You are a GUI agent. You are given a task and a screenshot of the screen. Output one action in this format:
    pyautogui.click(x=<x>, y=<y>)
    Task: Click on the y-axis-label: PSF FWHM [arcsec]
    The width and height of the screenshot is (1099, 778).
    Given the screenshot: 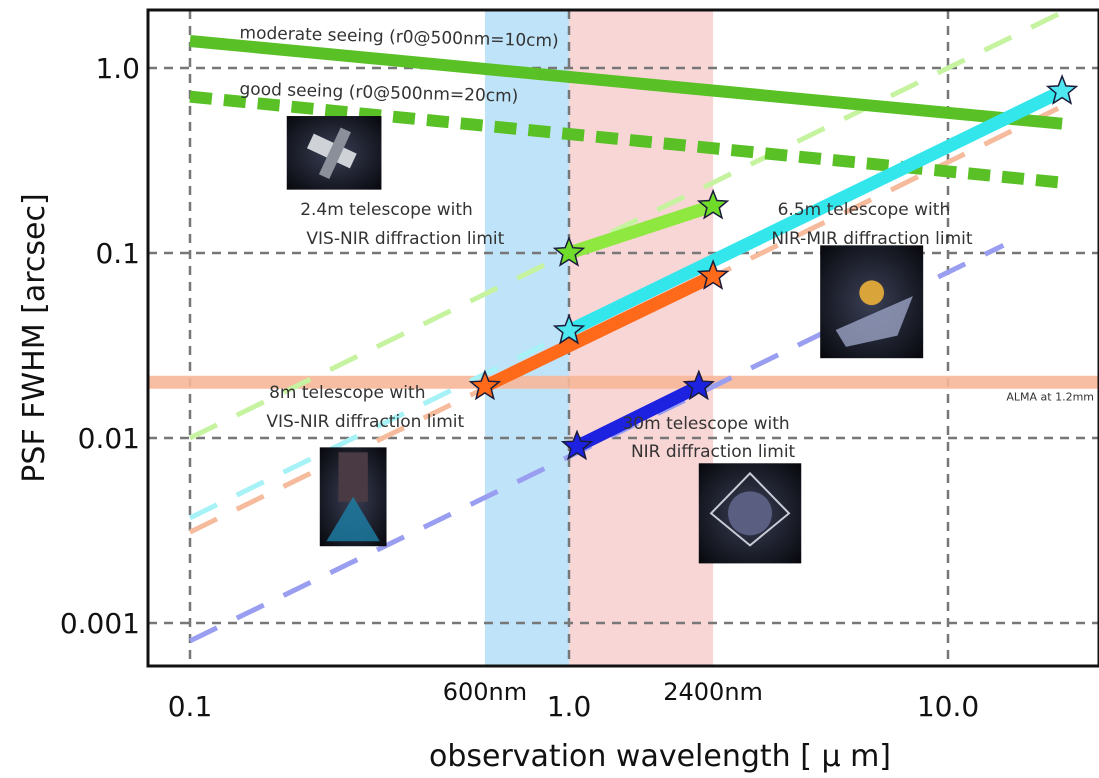 What is the action you would take?
    pyautogui.click(x=34, y=337)
    